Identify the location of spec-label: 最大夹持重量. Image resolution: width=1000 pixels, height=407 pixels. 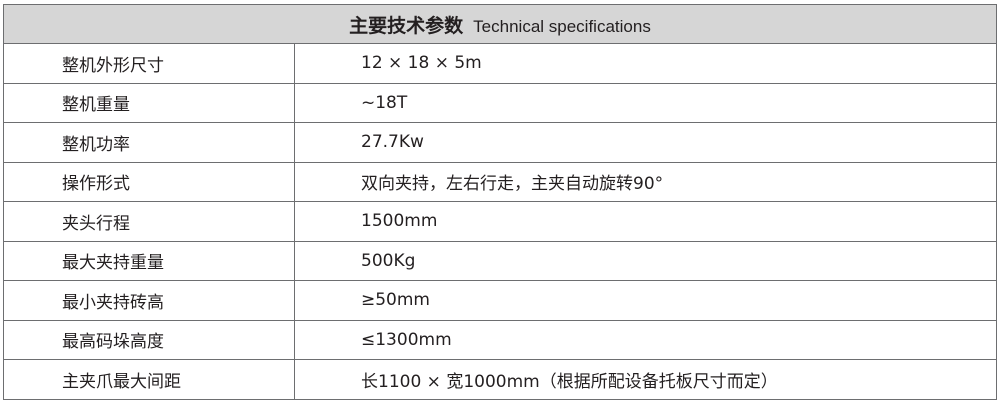
(149, 260).